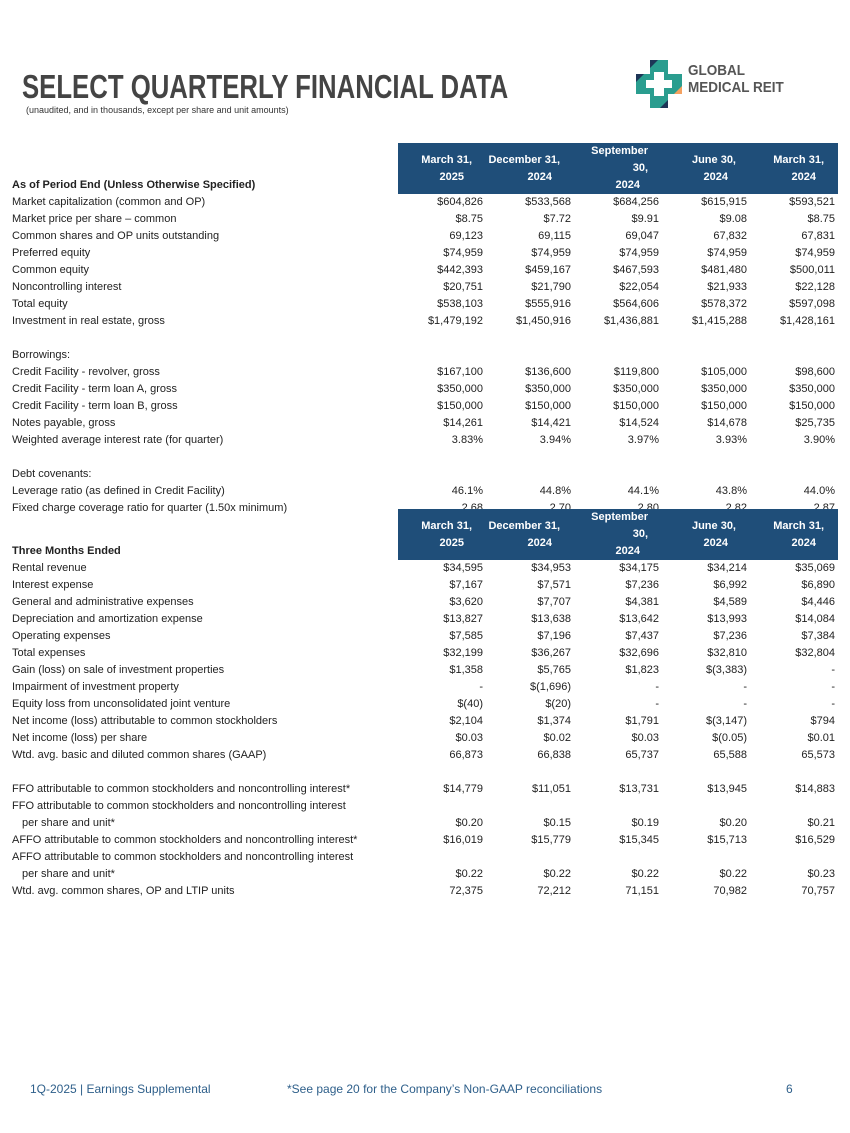 This screenshot has height=1133, width=850. I want to click on cell-value: $7,167, so click(466, 585).